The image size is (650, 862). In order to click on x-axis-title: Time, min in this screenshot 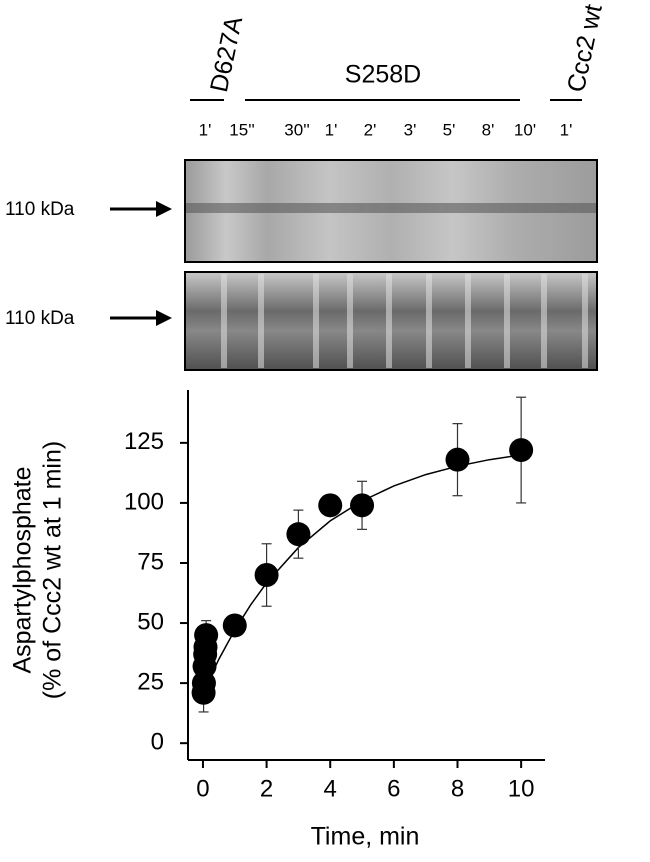, I will do `click(365, 837)`.